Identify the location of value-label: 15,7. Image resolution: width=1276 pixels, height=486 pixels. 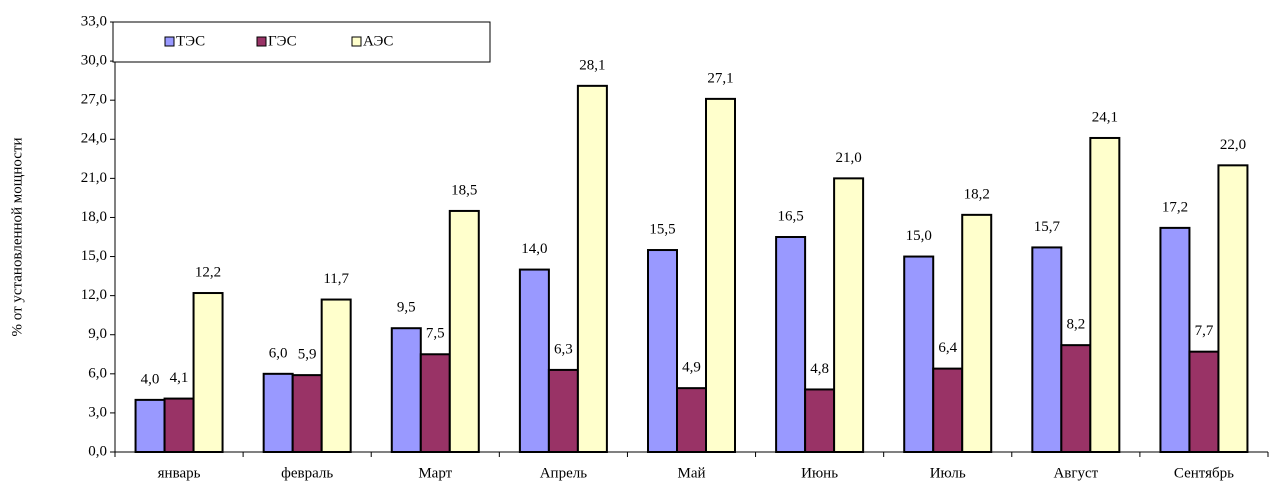
(1047, 227).